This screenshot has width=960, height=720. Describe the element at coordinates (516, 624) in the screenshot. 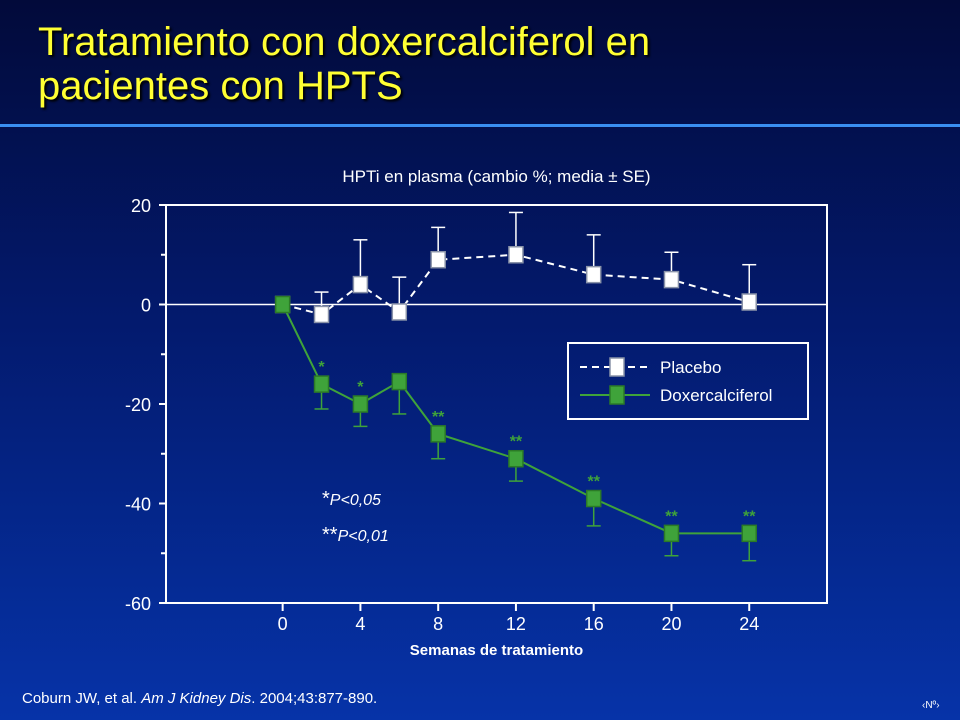

I see `x-tick-label: 12` at that location.